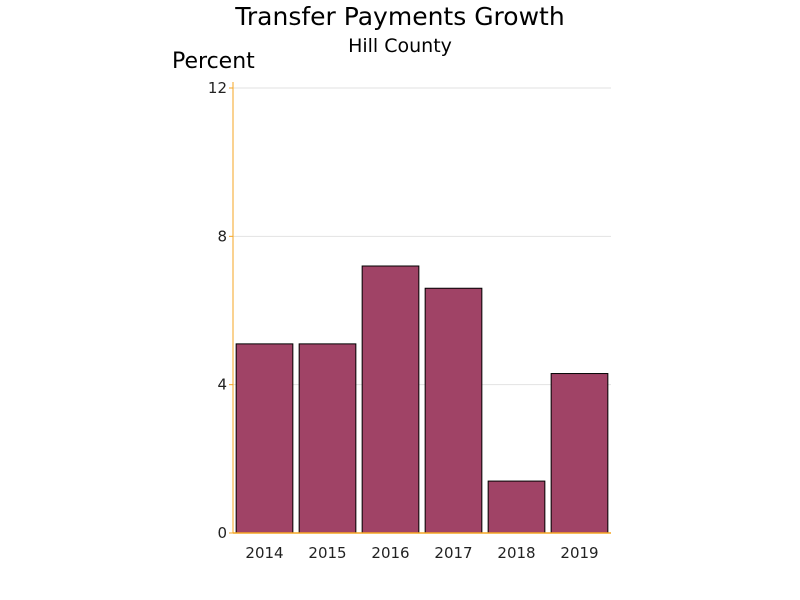 The height and width of the screenshot is (600, 800). I want to click on bar-2016, so click(390, 399).